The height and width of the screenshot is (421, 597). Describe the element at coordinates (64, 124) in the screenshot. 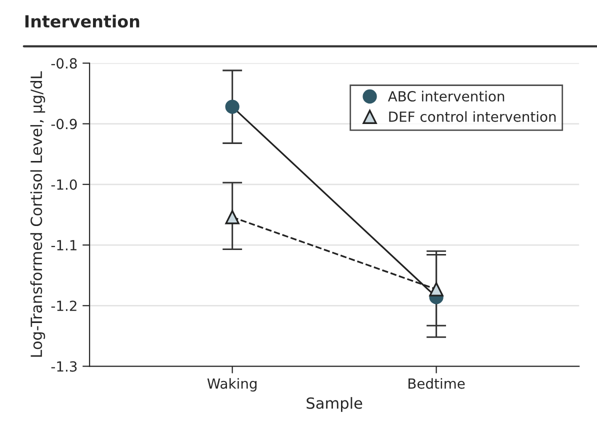

I see `y-tick-label: -0.9` at that location.